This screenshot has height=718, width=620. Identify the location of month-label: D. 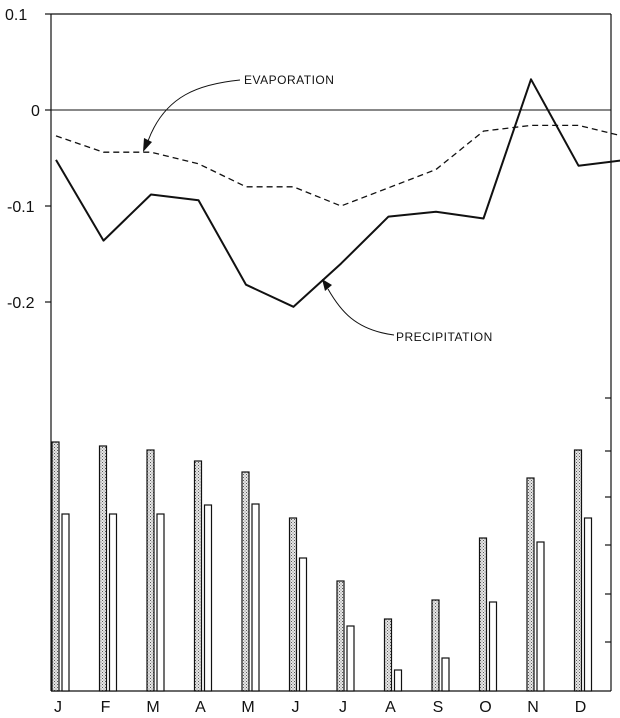
(581, 707).